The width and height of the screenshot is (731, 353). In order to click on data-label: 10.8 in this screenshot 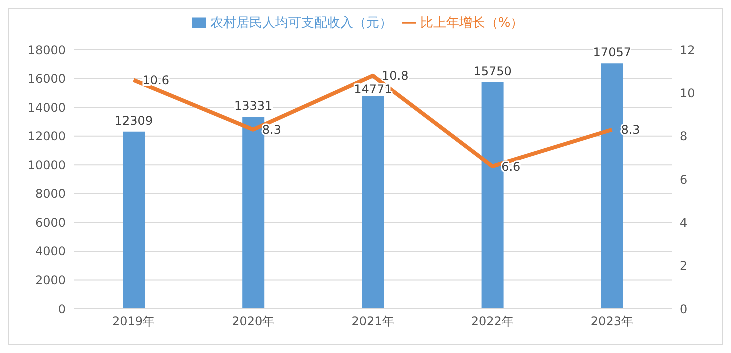, I will do `click(395, 76)`.